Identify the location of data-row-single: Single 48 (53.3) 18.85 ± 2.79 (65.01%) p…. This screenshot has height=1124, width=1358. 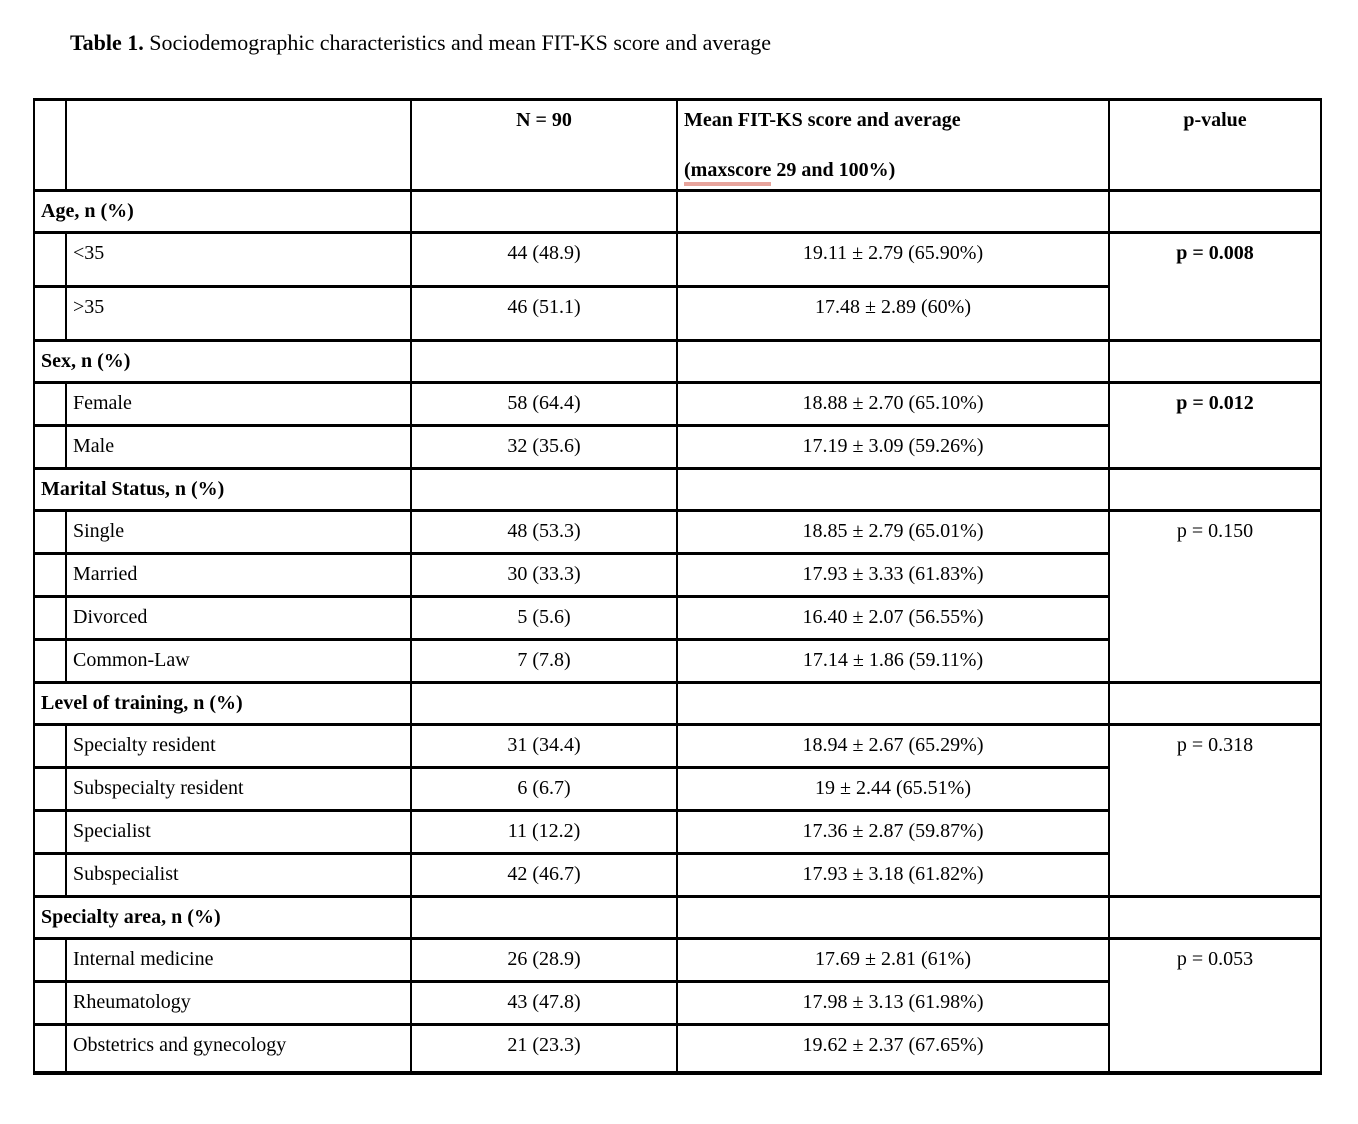
(677, 597).